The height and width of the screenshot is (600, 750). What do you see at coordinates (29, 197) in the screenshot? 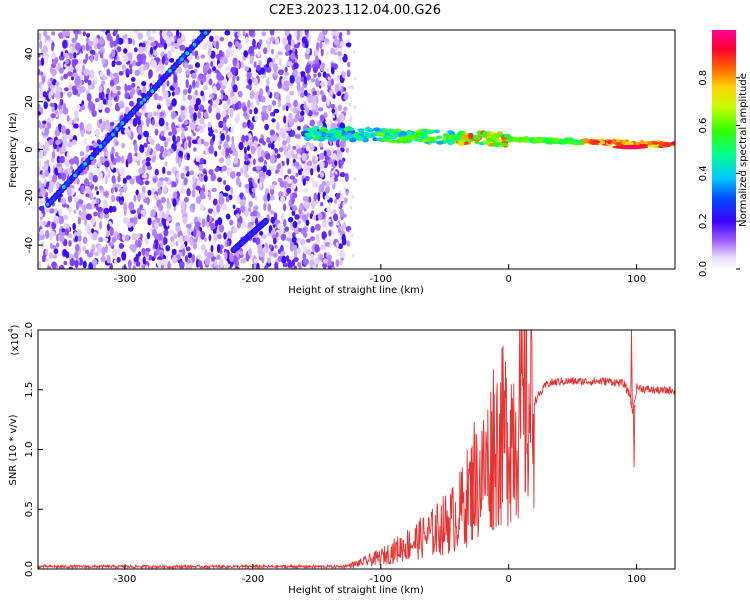
I see `spectrogram-y-tick-label: -20` at bounding box center [29, 197].